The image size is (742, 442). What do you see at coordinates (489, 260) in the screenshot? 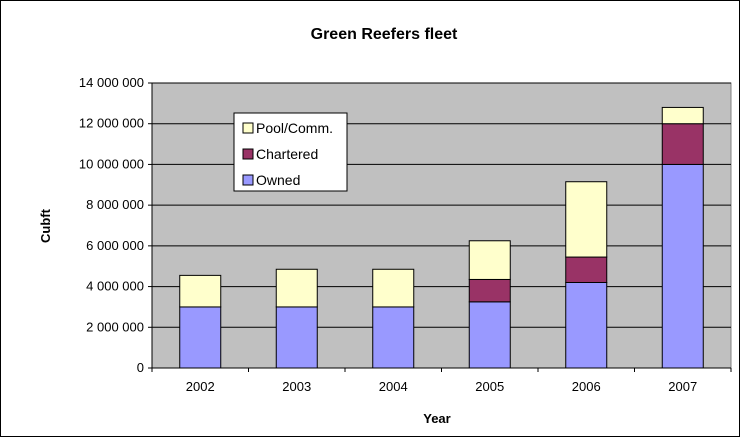
I see `bar-pool-comm-2005` at bounding box center [489, 260].